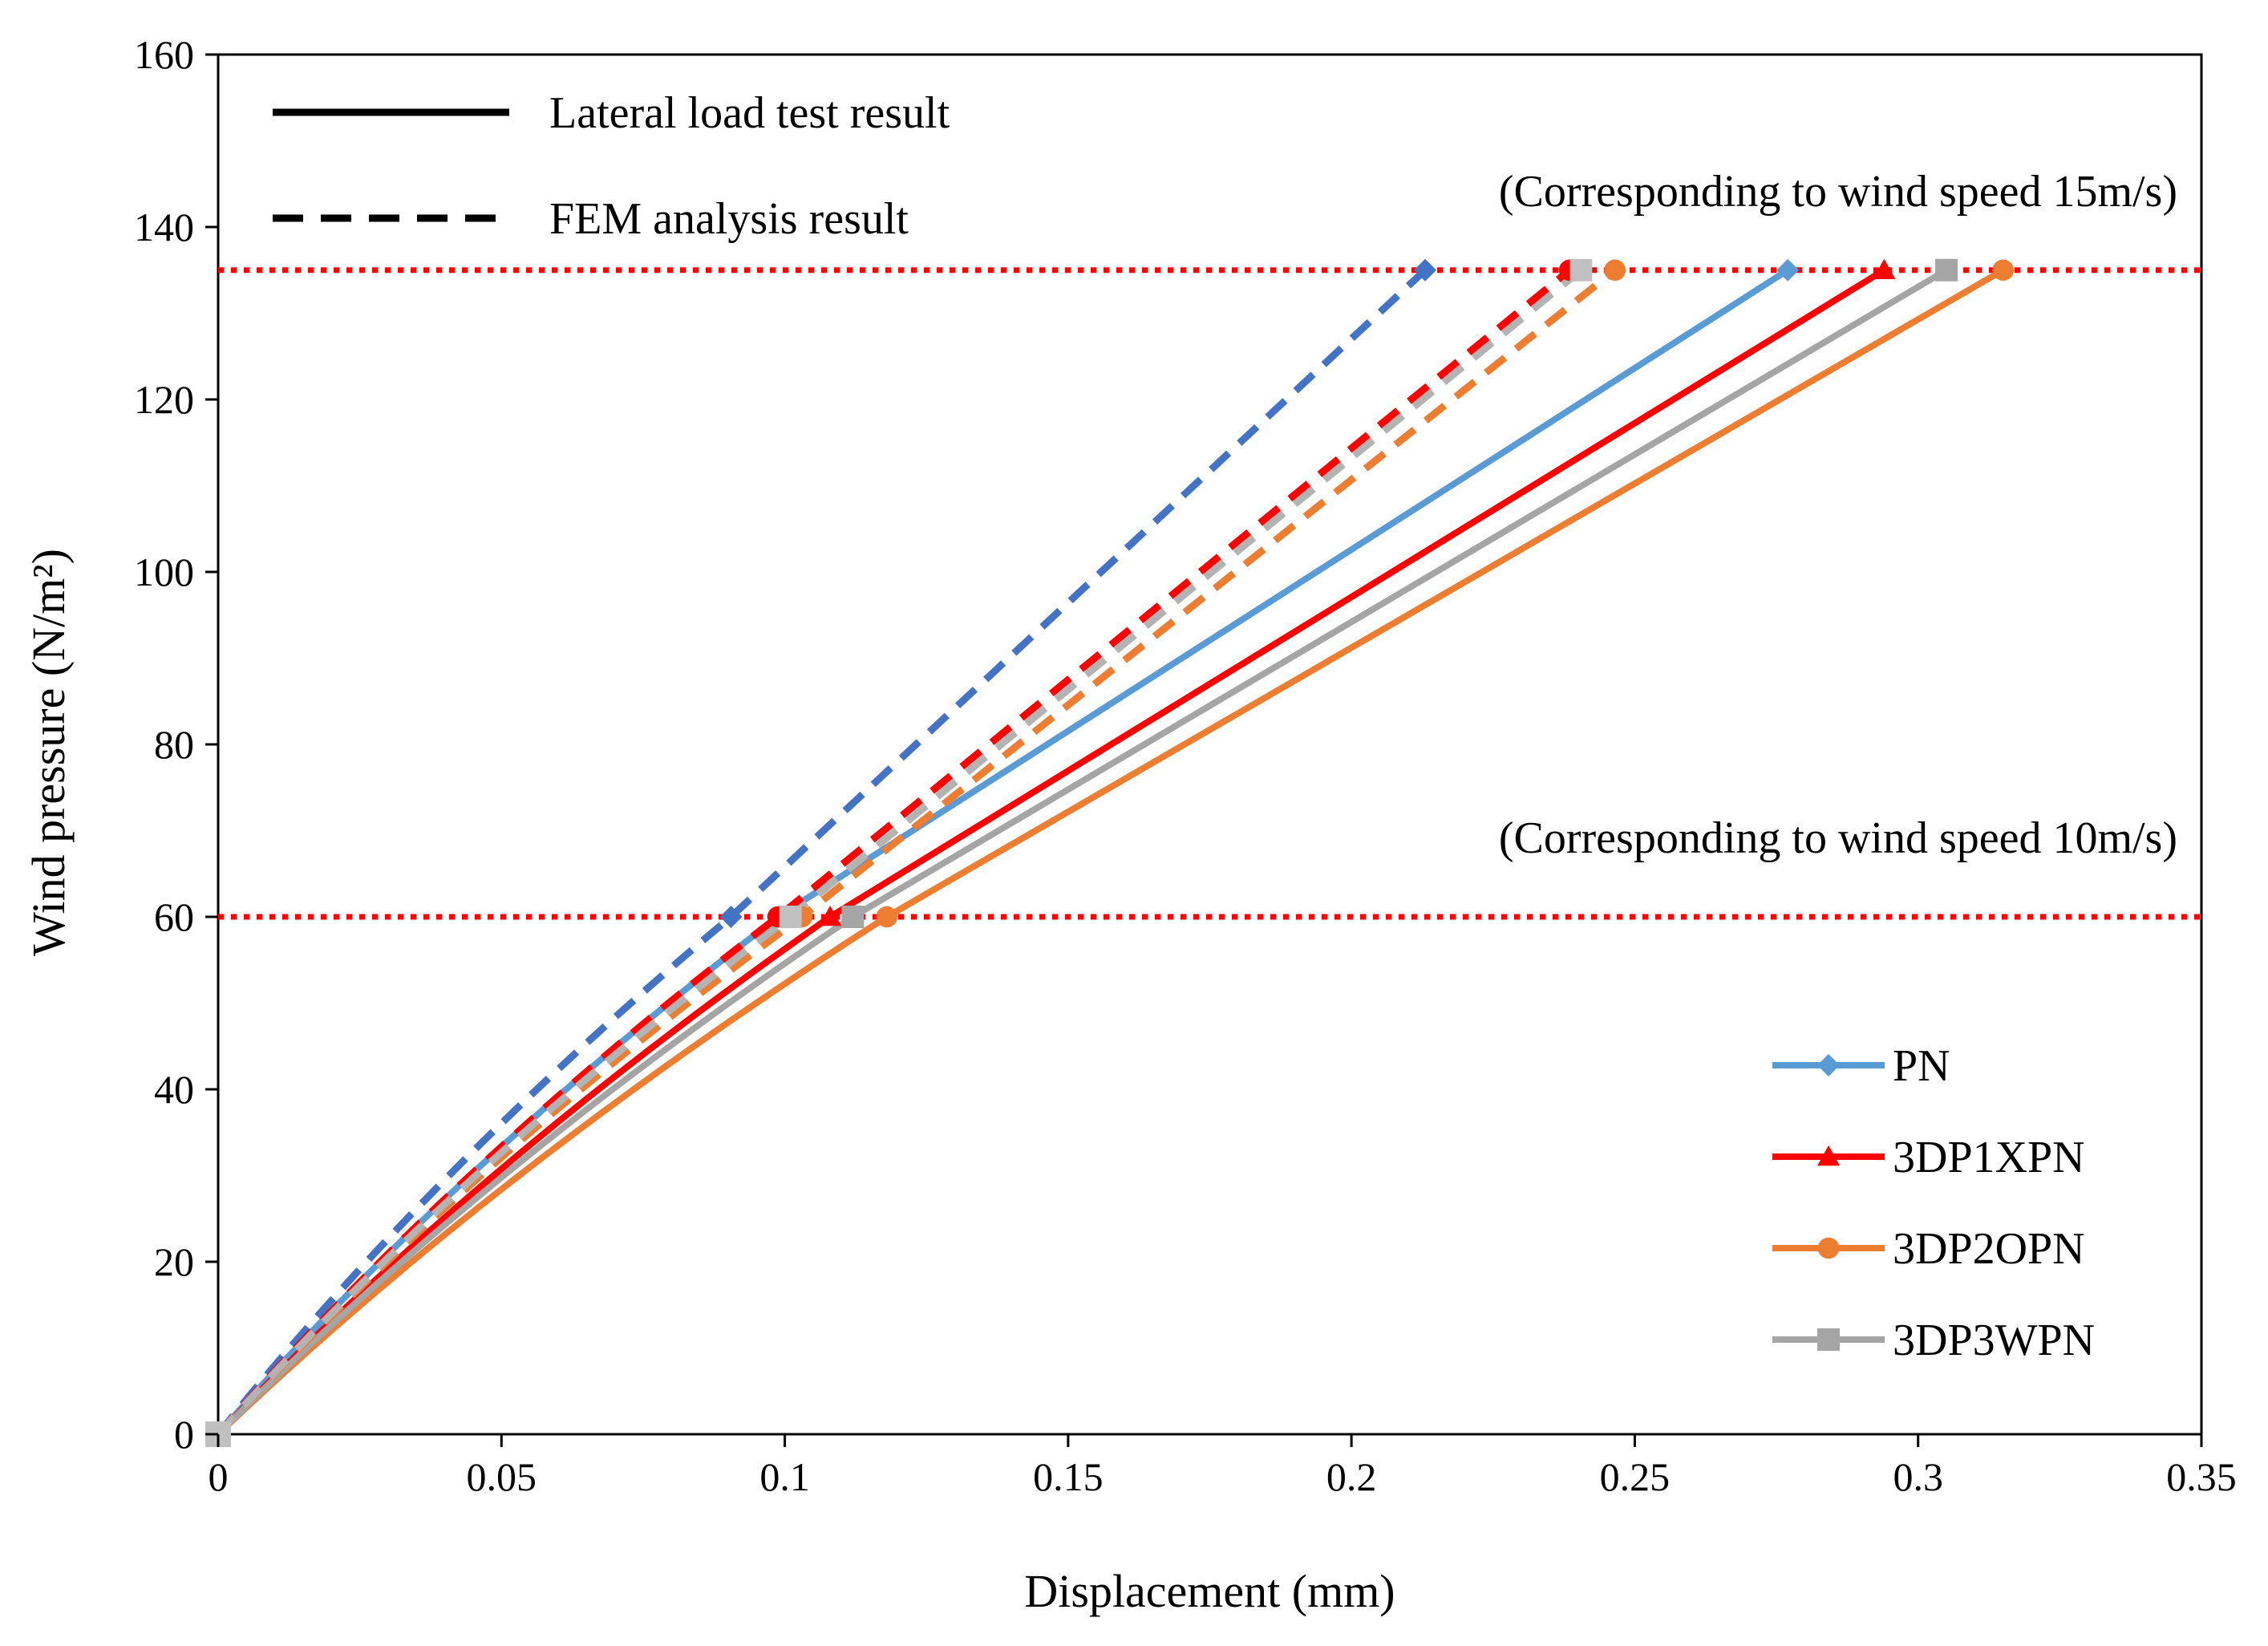 This screenshot has height=1646, width=2268. I want to click on y-tick-label: 20, so click(174, 1261).